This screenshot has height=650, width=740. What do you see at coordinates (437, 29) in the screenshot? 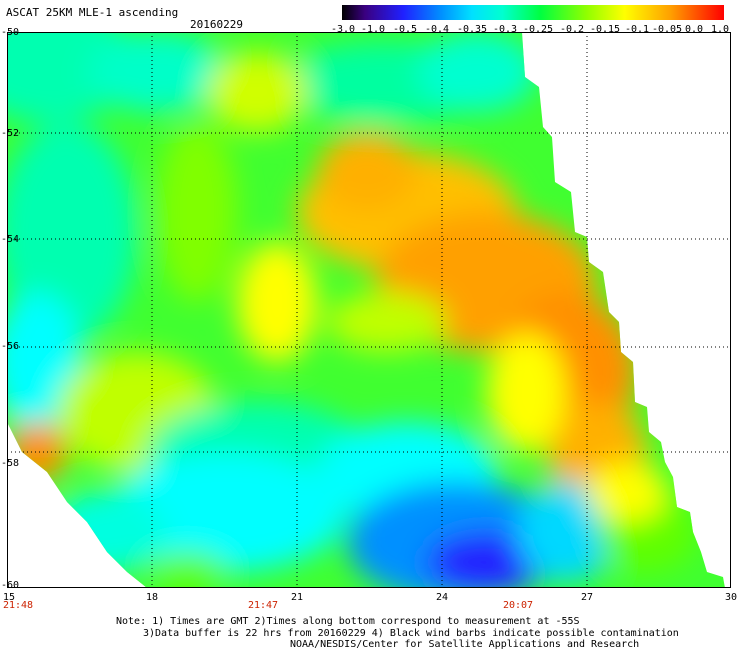
I see `colorbar-label: -0.4` at bounding box center [437, 29].